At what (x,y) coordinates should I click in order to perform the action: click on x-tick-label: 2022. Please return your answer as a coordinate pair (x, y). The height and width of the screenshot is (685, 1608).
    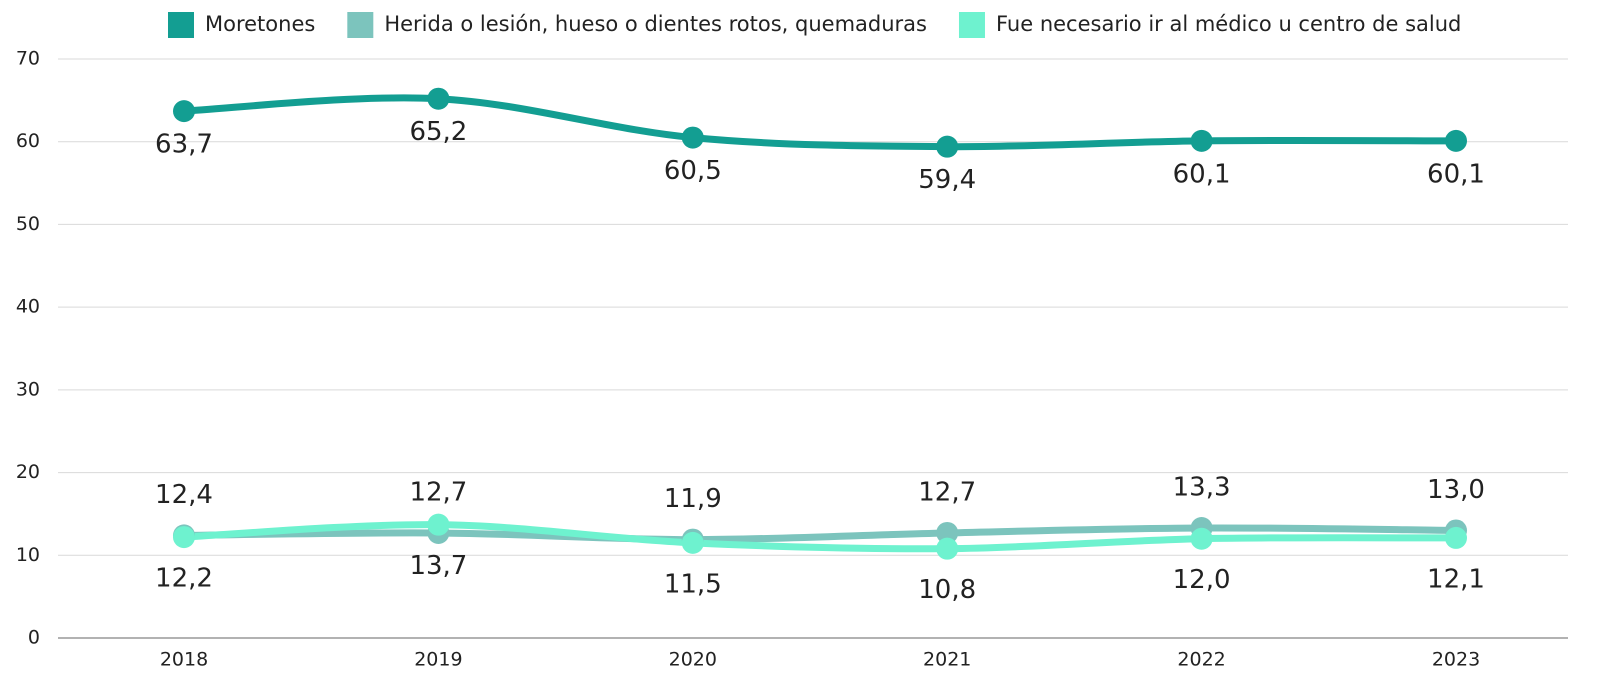
    Looking at the image, I should click on (1201, 660).